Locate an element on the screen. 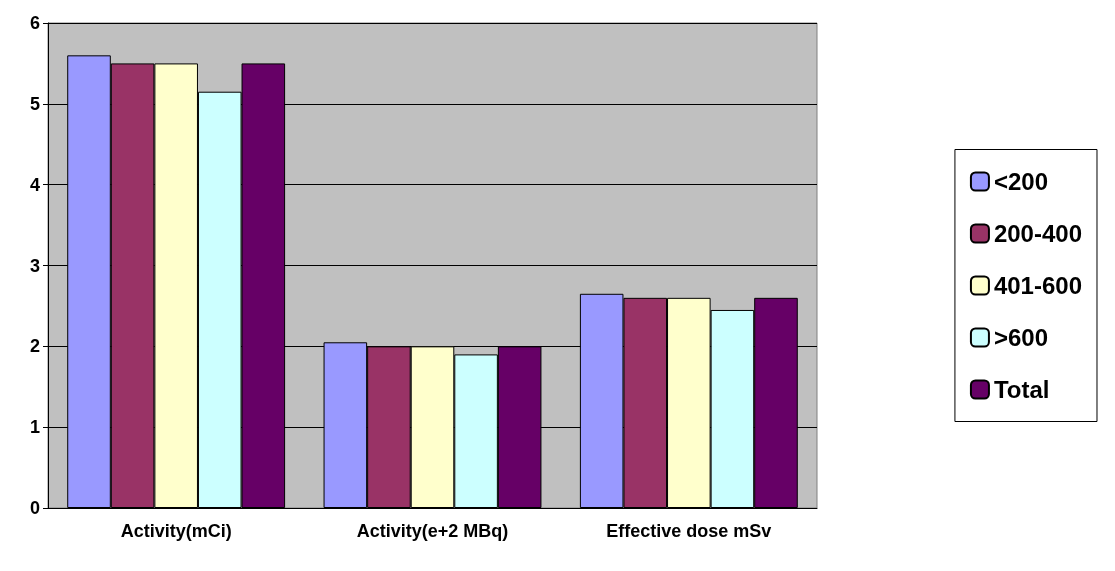 The height and width of the screenshot is (571, 1115). y-tick-label: 5 is located at coordinates (34, 103).